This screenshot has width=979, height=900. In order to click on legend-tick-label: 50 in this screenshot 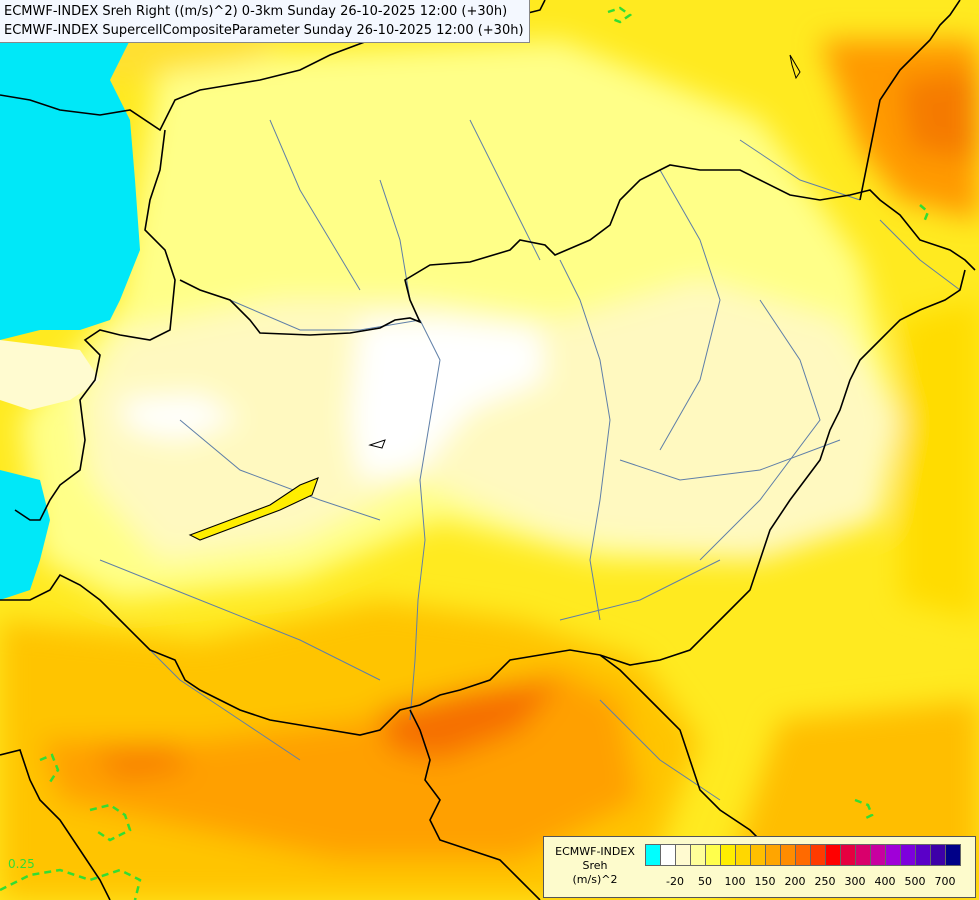, I will do `click(705, 881)`.